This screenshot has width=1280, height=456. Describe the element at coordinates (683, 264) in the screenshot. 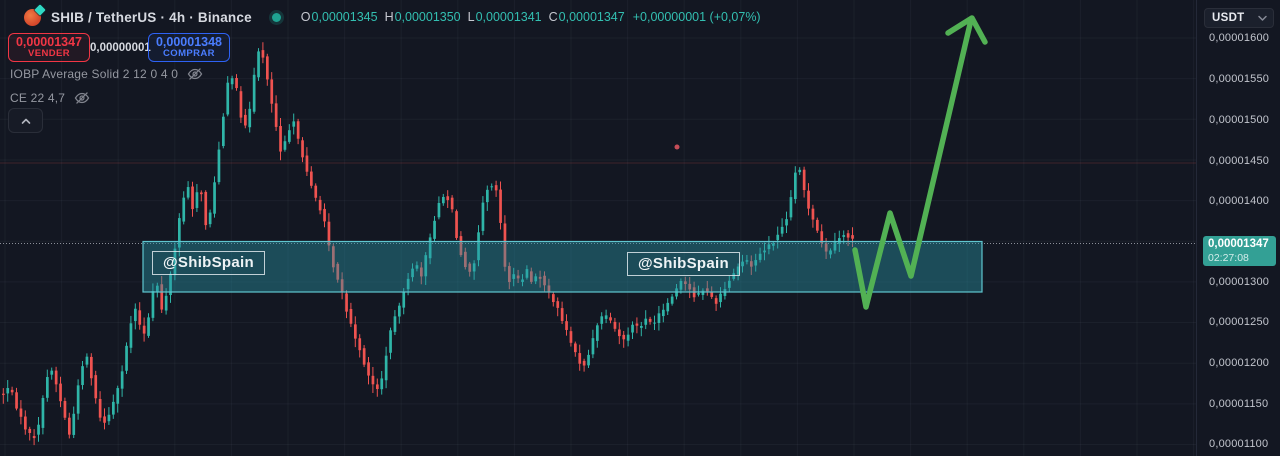

I see `watermark-box-2: @ShibSpain` at that location.